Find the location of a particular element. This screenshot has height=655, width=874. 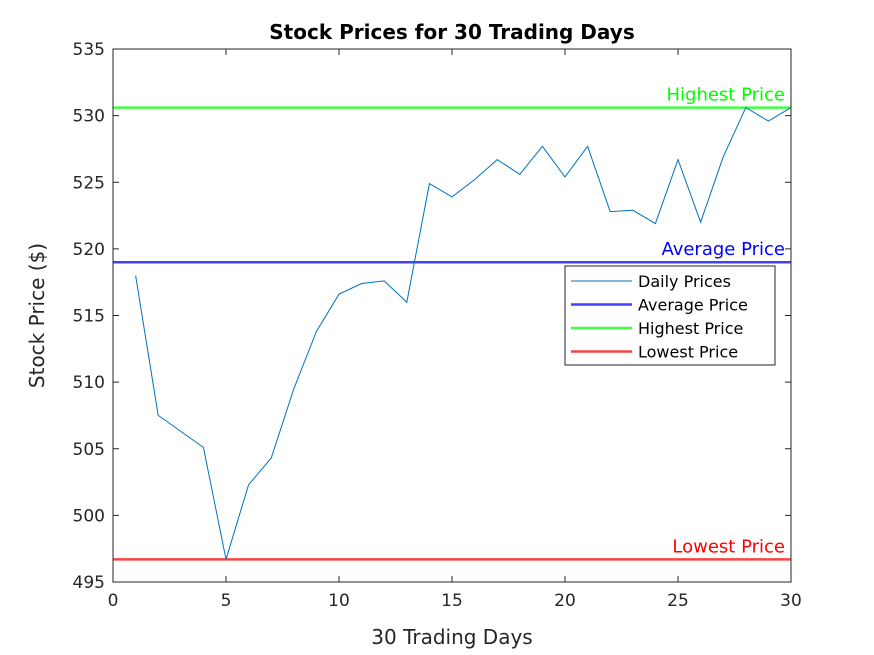

y-tick-label: 530 is located at coordinates (89, 117).